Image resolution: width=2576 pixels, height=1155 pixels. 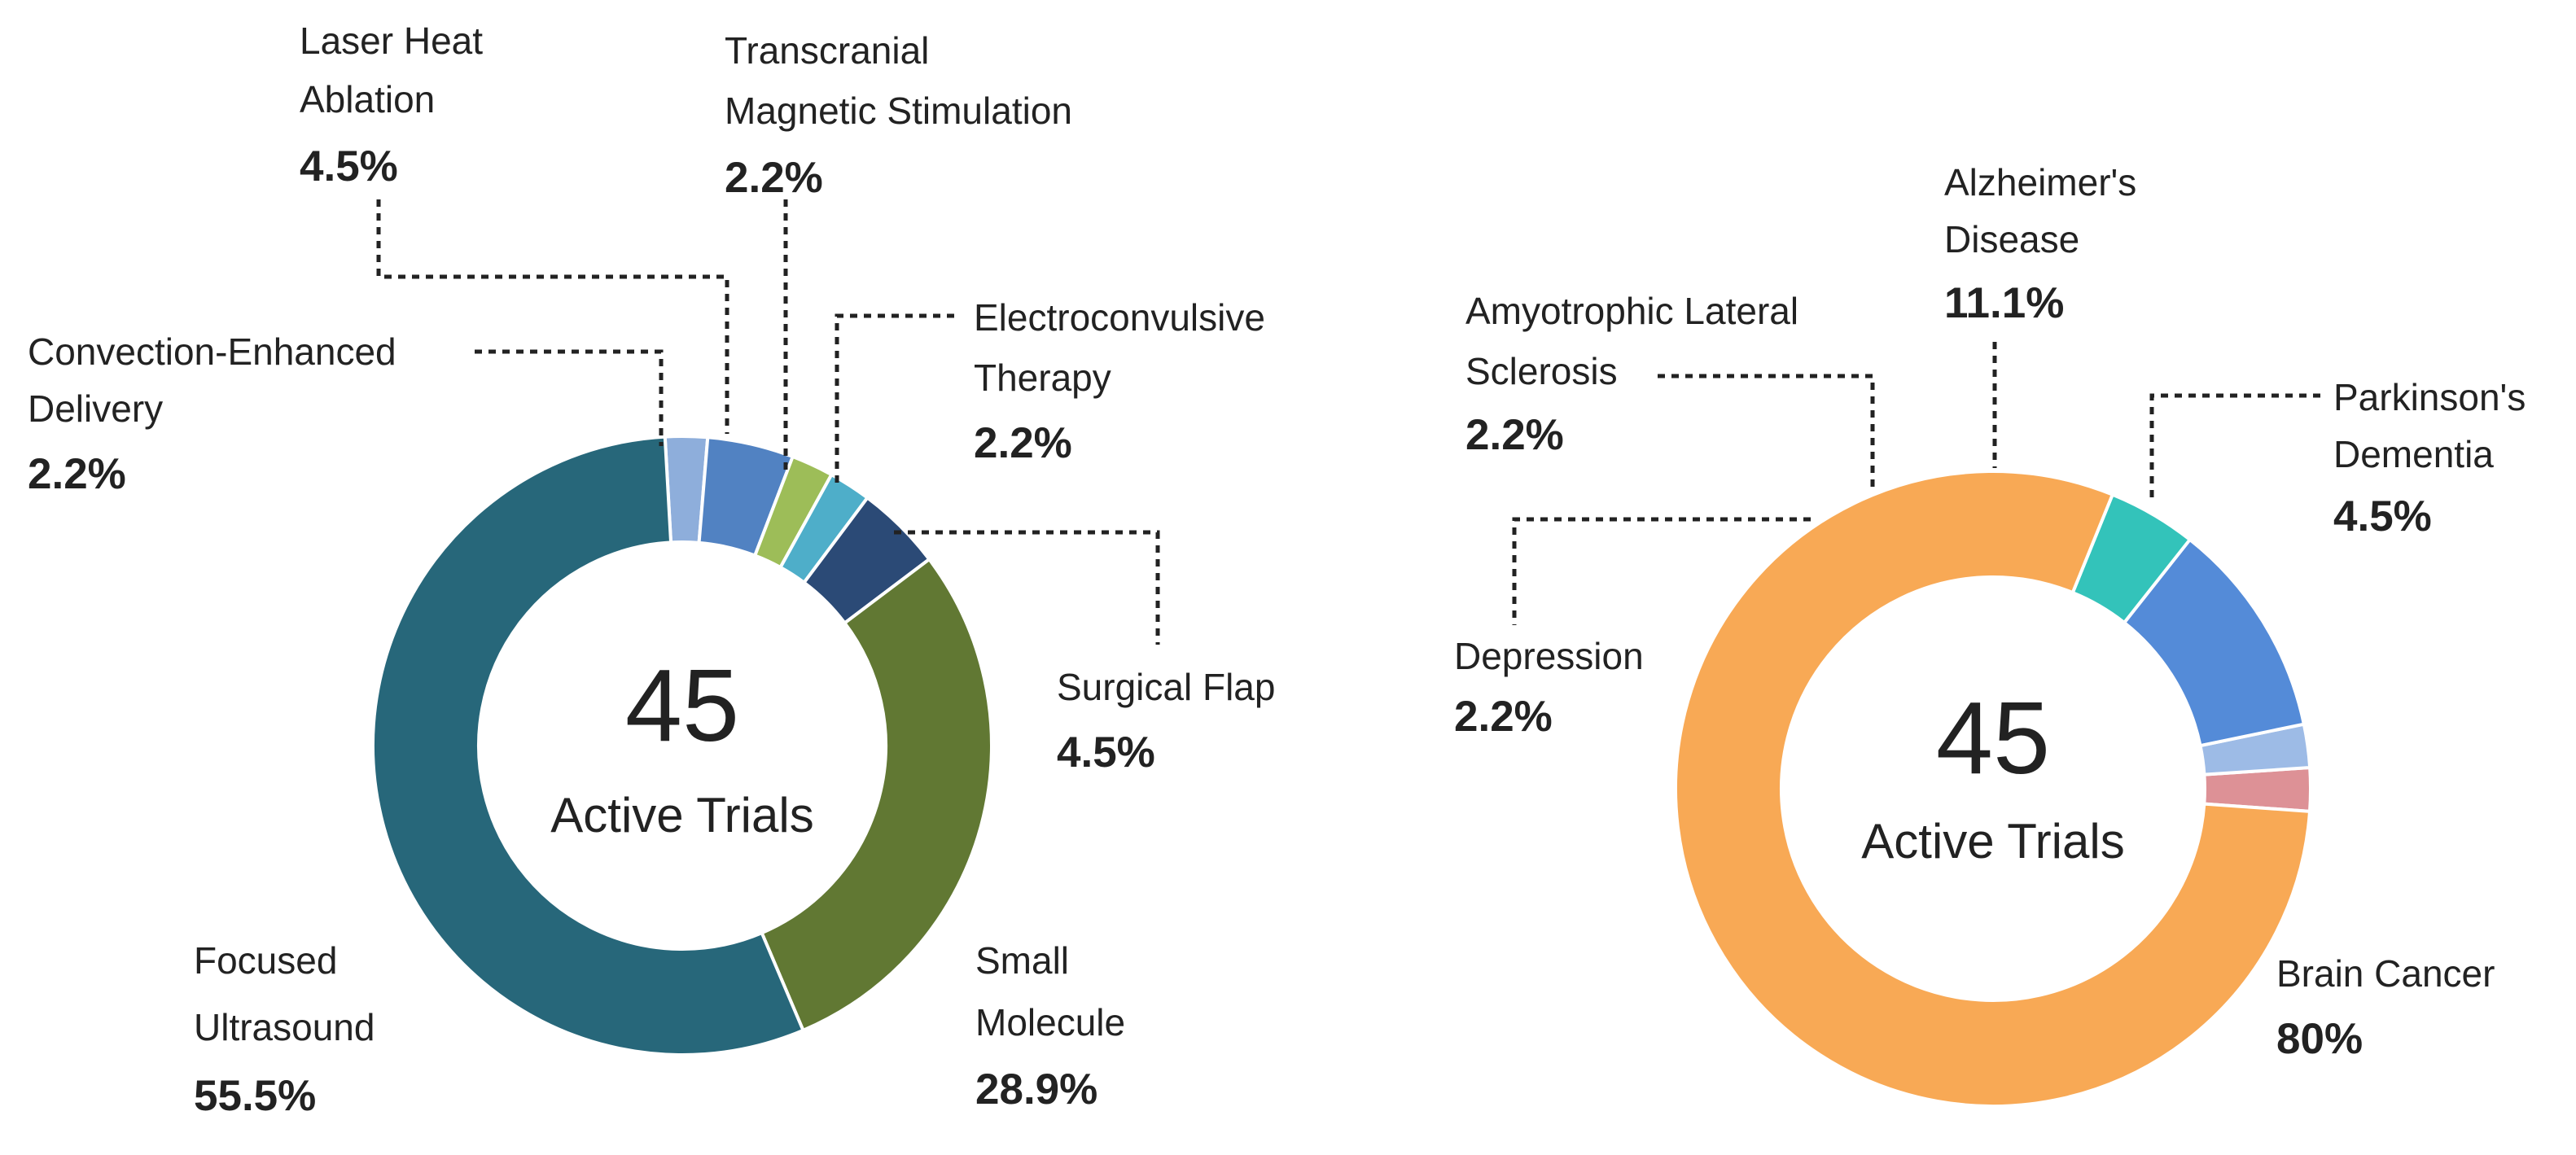 I want to click on donut-slice-small-molecule, so click(x=876, y=795).